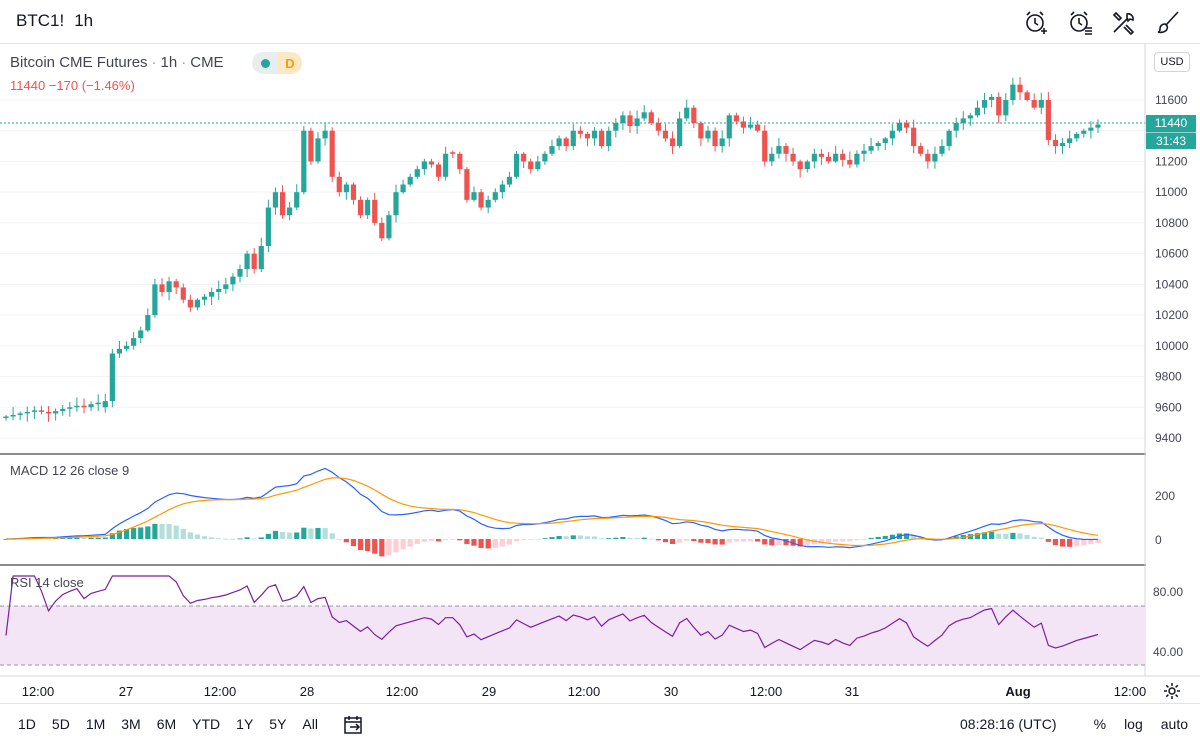 The image size is (1200, 746). What do you see at coordinates (27, 724) in the screenshot?
I see `range-1d: 1D` at bounding box center [27, 724].